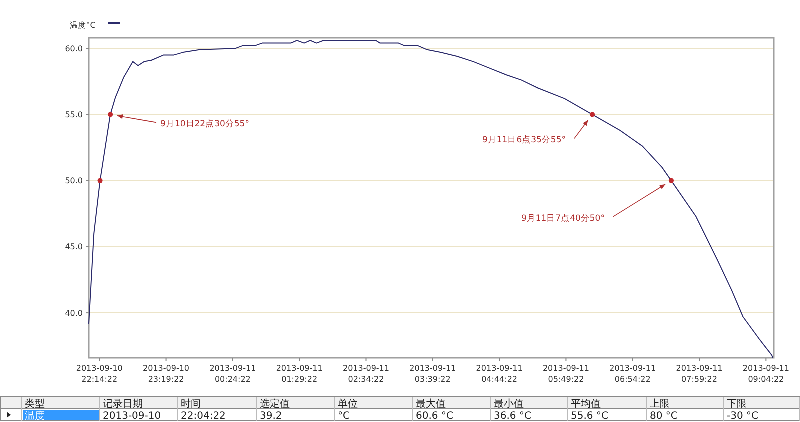 The image size is (800, 422). Describe the element at coordinates (271, 416) in the screenshot. I see `text: 39.2` at that location.